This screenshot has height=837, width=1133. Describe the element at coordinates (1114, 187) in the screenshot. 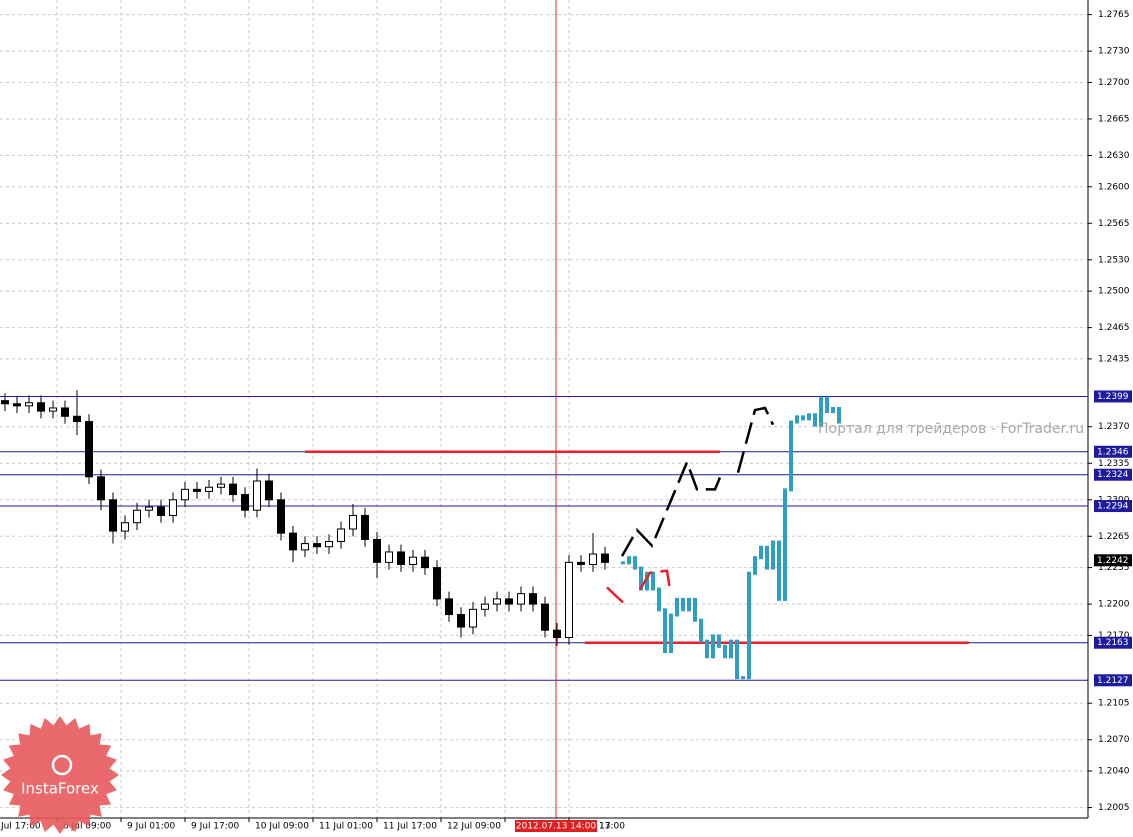

I see `y-tick-label: 1.2600` at that location.